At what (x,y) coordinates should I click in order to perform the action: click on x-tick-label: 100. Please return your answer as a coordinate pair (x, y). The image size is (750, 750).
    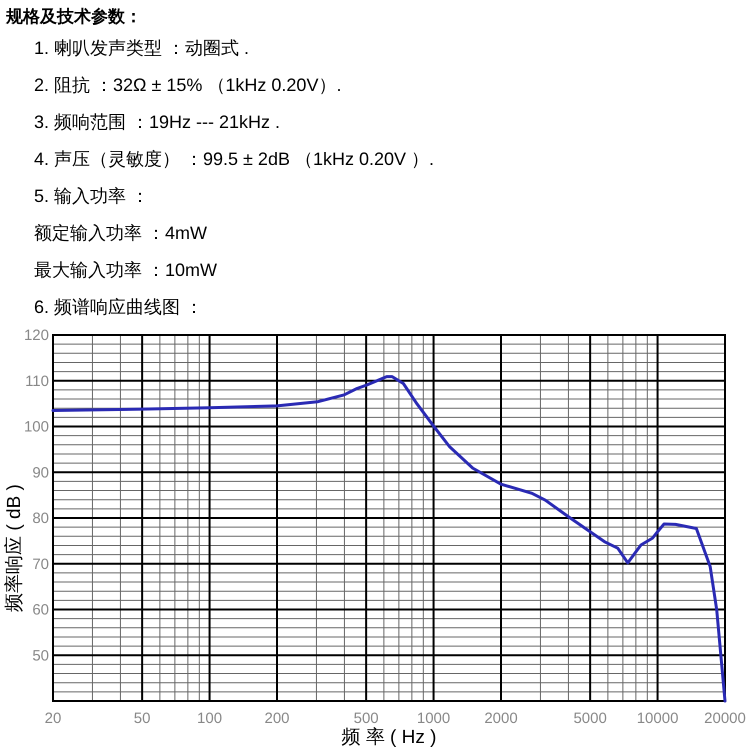
    Looking at the image, I should click on (209, 718).